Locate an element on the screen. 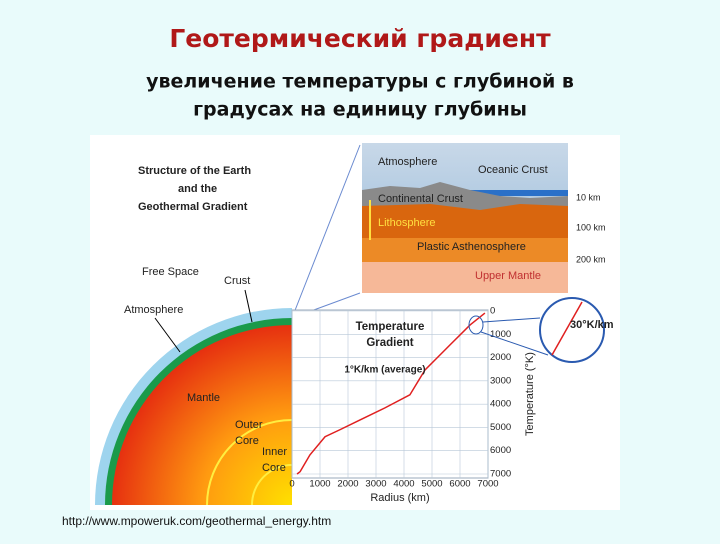 This screenshot has height=544, width=720. earth-label: Inner is located at coordinates (274, 452).